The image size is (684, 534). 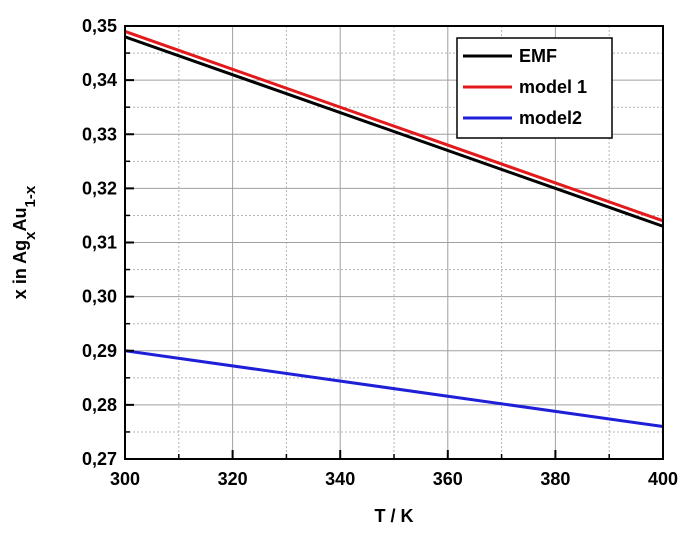 I want to click on x-axis-title: T / K, so click(x=394, y=516).